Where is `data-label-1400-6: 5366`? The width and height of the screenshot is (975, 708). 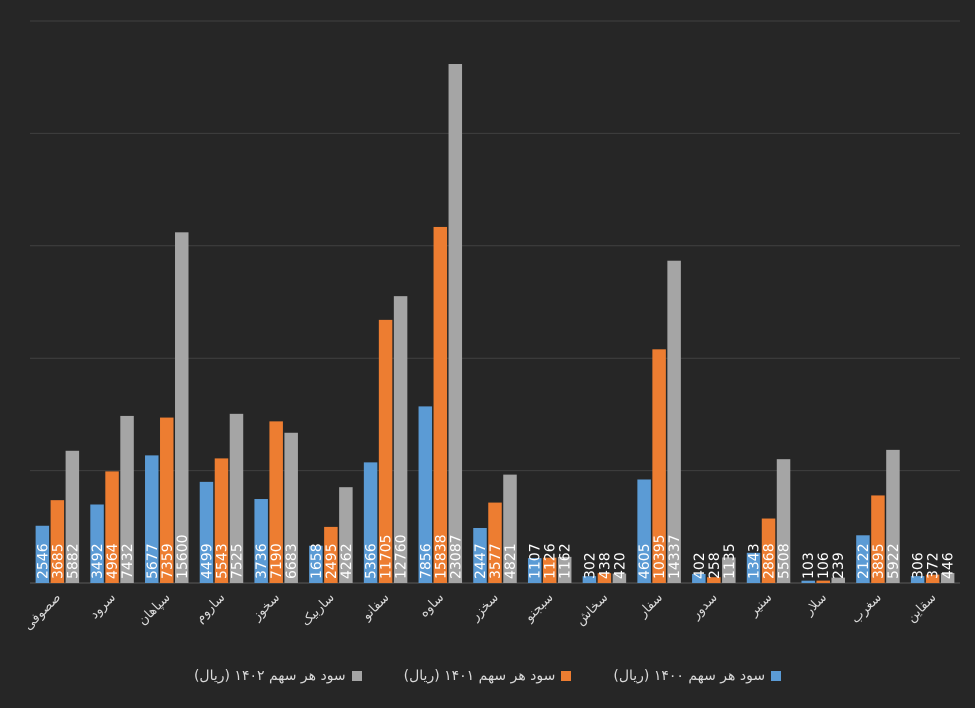
data-label-1400-6: 5366 is located at coordinates (372, 561).